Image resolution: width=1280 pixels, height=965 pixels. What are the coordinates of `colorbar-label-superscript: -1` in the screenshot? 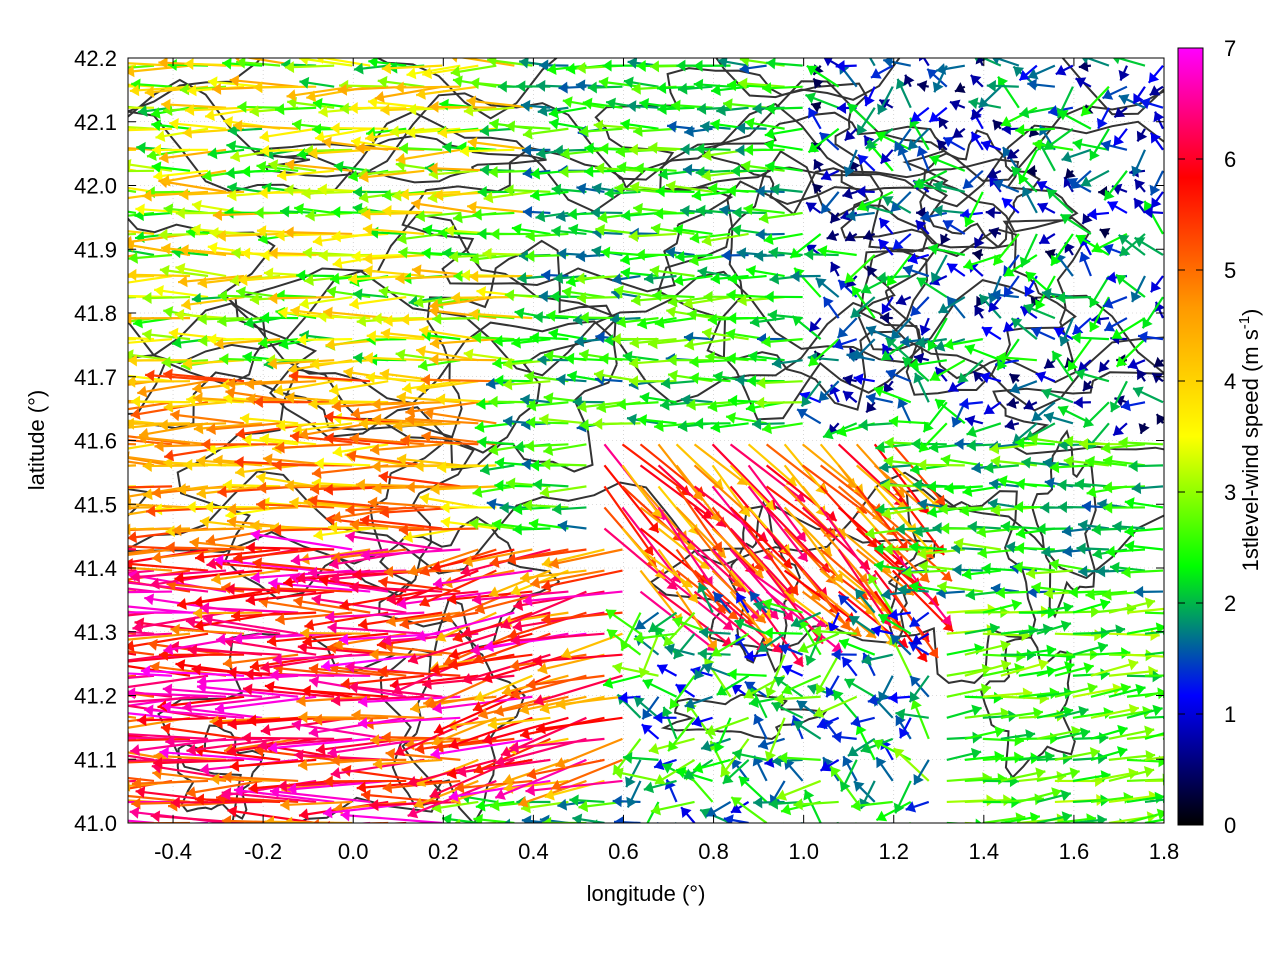 It's located at (1244, 322).